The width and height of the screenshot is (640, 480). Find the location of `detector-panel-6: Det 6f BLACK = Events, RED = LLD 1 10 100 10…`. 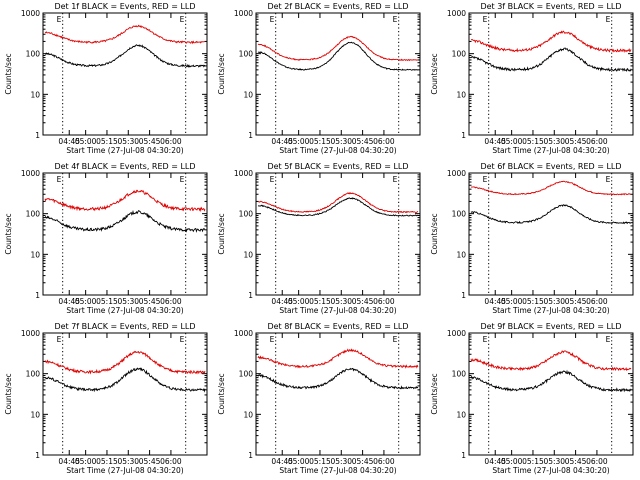

detector-panel-6: Det 6f BLACK = Events, RED = LLD 1 10 100 10… is located at coordinates (532, 240).